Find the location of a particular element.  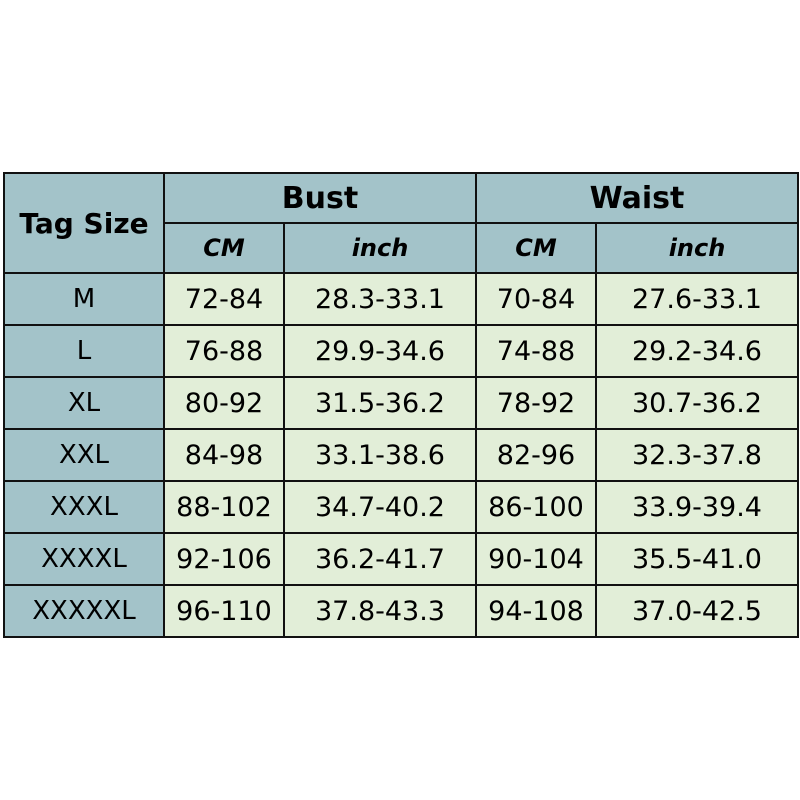

table-row: XXXL 88-102 34.7-40.2 86-100 33.9-39.4 is located at coordinates (401, 507).